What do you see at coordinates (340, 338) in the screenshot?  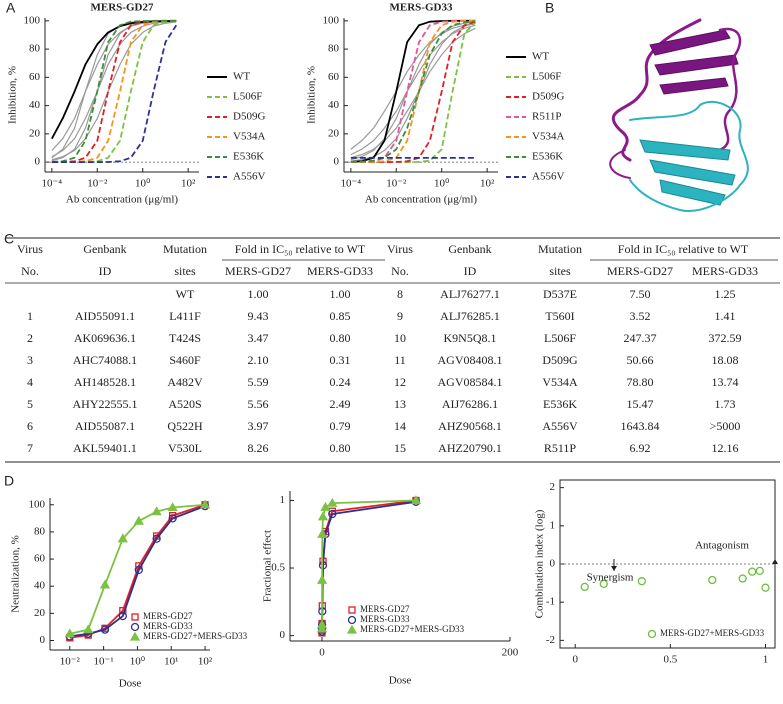 I see `table-cell: 0.80` at bounding box center [340, 338].